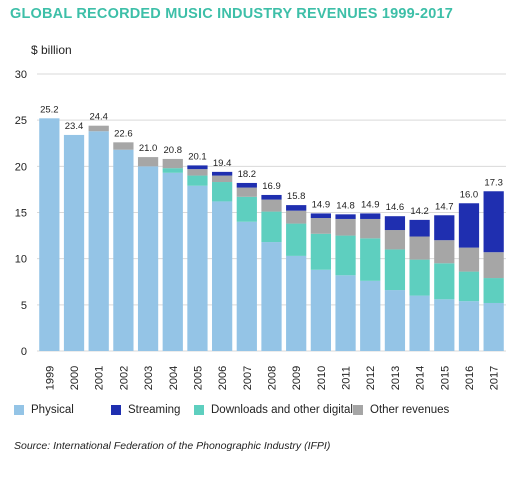  What do you see at coordinates (21, 260) in the screenshot?
I see `y-tick-label: 10` at bounding box center [21, 260].